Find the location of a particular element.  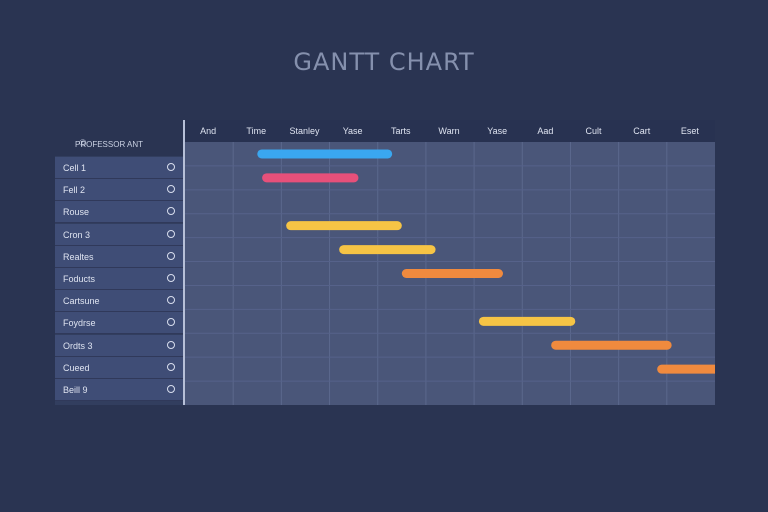

chart-title: GANTT CHART is located at coordinates (384, 62).